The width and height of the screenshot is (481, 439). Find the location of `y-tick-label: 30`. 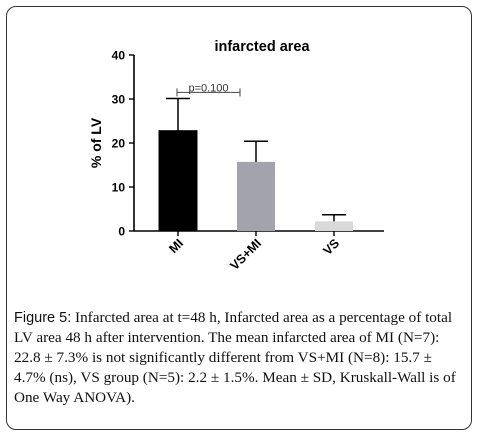

y-tick-label: 30 is located at coordinates (119, 100).